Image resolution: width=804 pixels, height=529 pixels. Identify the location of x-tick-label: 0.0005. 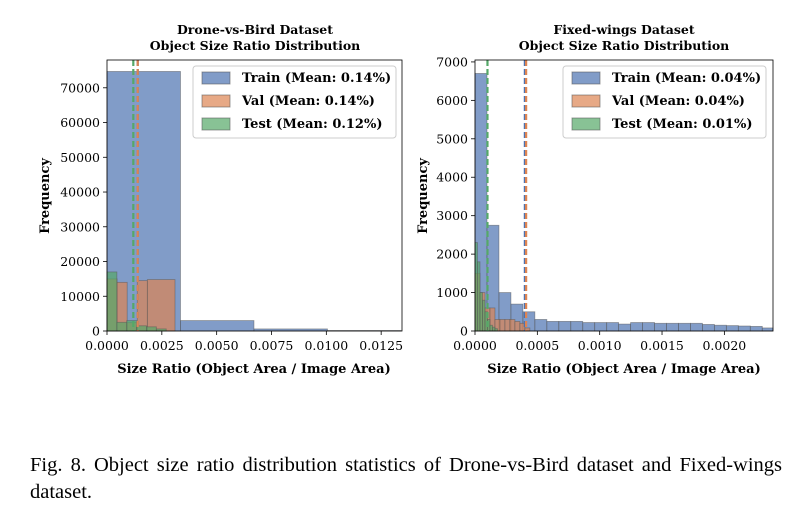
(537, 345).